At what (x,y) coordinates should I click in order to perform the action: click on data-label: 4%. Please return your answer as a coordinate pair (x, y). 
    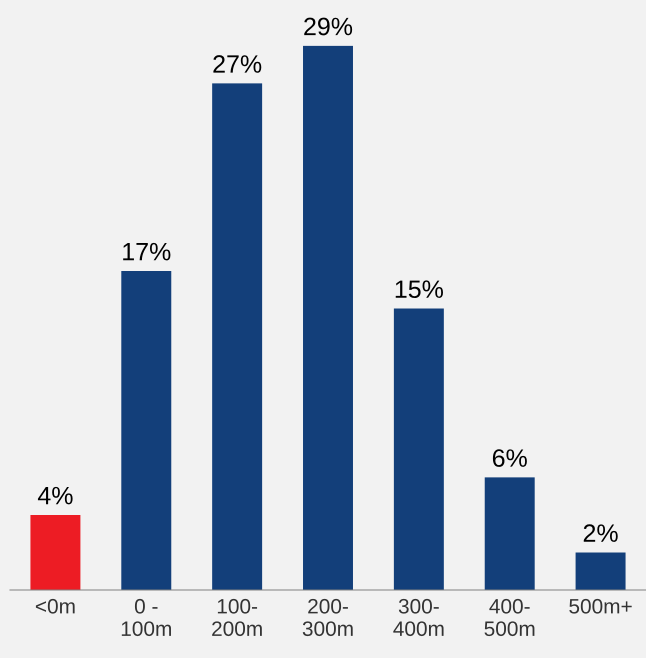
    Looking at the image, I should click on (55, 495).